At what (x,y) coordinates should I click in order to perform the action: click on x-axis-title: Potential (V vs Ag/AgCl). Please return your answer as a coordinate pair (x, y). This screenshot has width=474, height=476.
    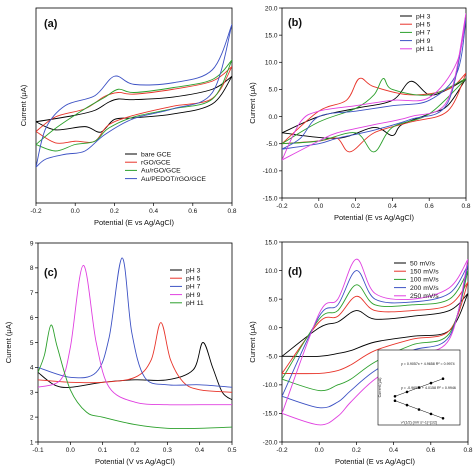
    Looking at the image, I should click on (135, 461).